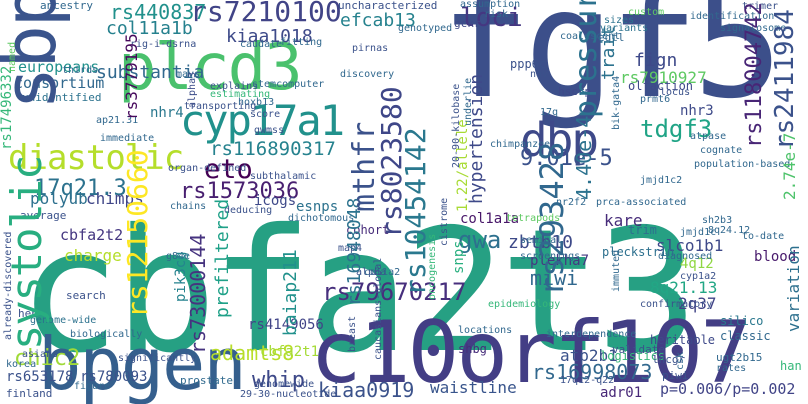 This screenshot has width=808, height=404. Describe the element at coordinates (754, 75) in the screenshot. I see `word: rs118004742` at that location.